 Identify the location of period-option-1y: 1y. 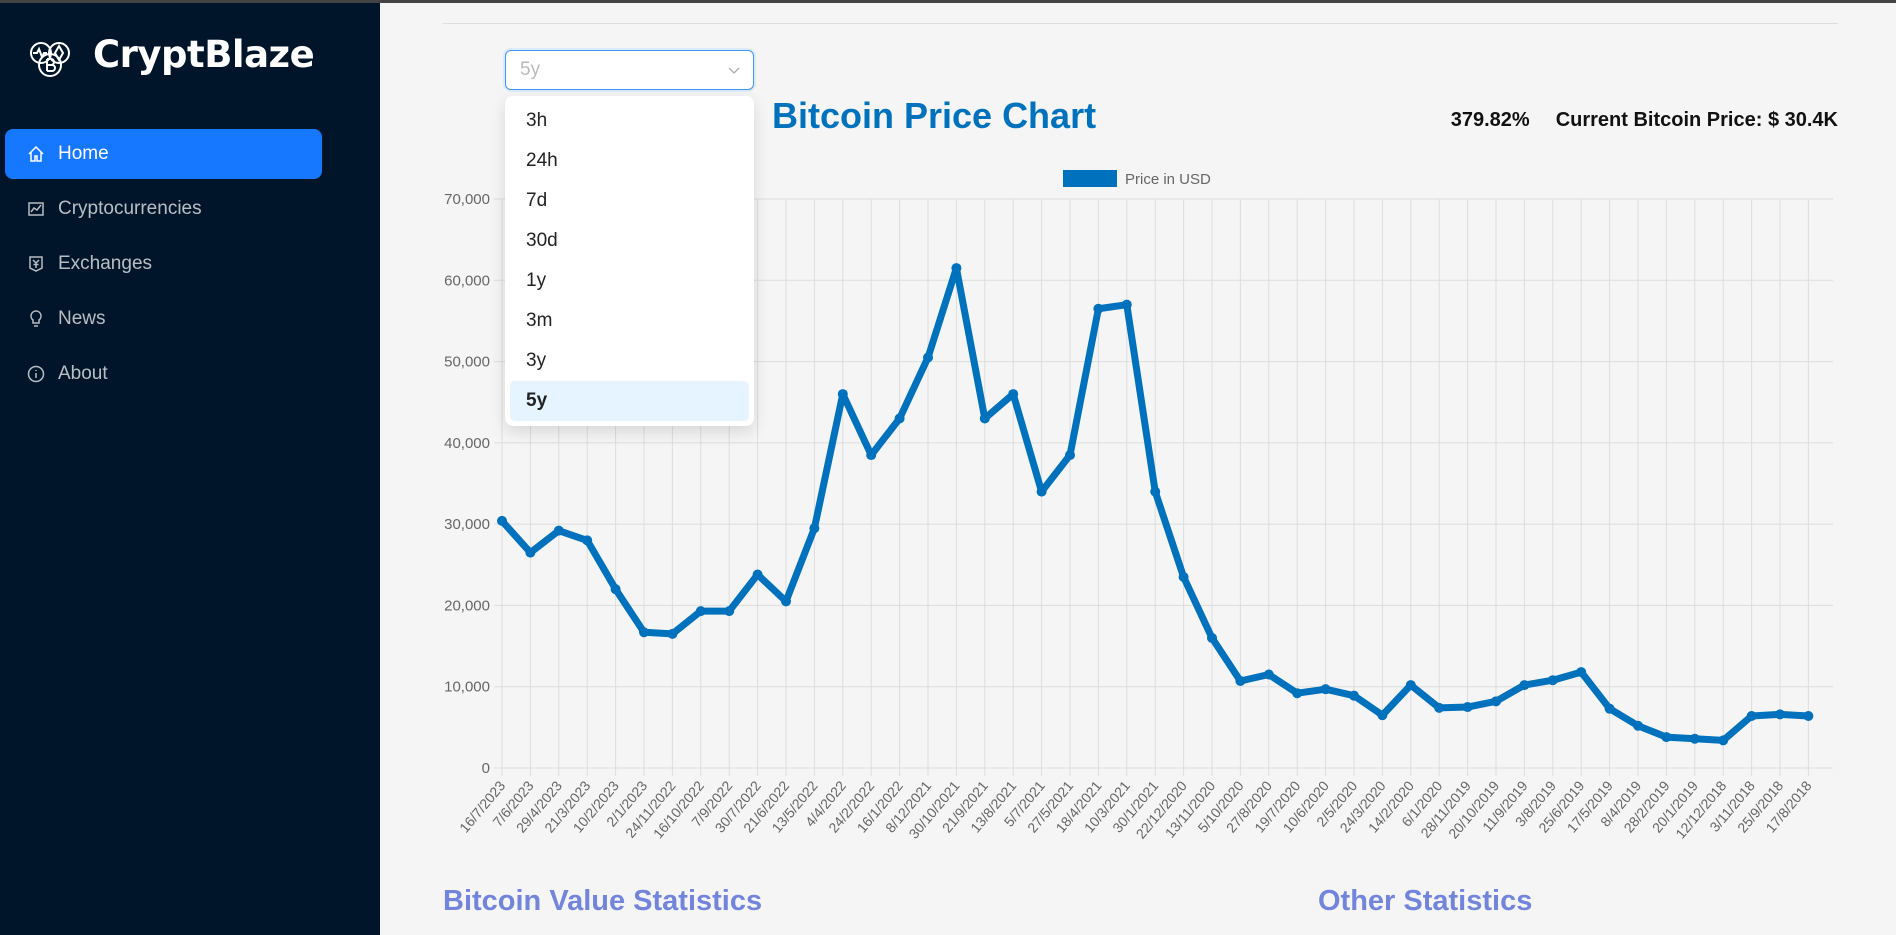
(536, 280).